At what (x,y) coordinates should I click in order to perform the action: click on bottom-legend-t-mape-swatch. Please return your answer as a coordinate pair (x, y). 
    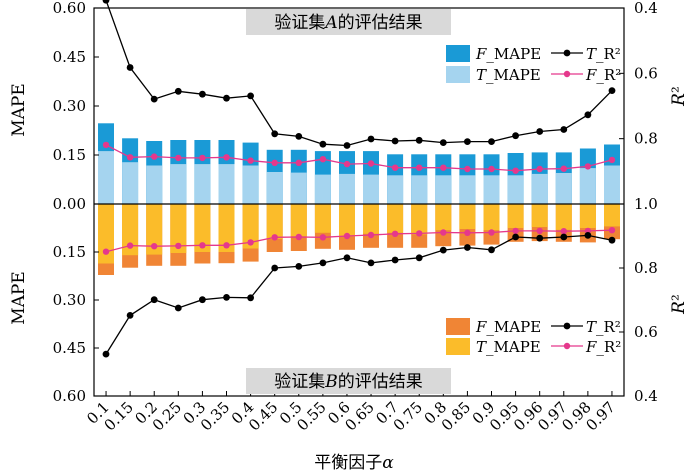
    Looking at the image, I should click on (458, 346).